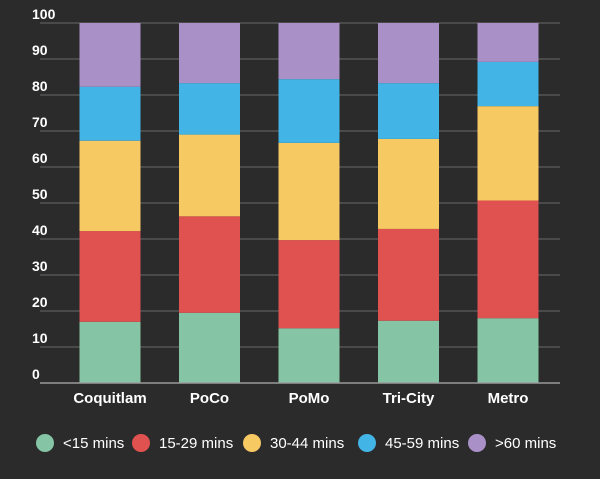 The width and height of the screenshot is (600, 479). Describe the element at coordinates (36, 374) in the screenshot. I see `y-tick-label: 0` at that location.